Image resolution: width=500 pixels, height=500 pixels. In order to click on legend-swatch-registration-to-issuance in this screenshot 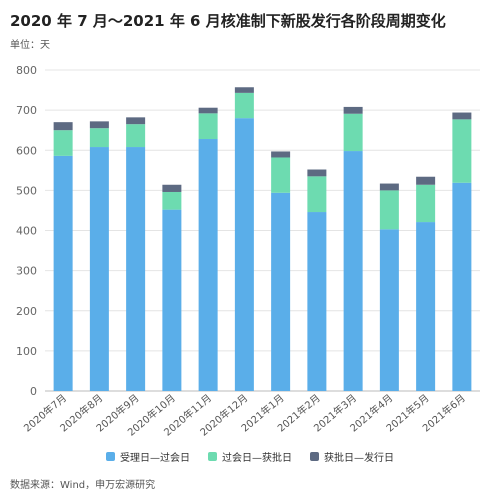, I will do `click(314, 456)`.